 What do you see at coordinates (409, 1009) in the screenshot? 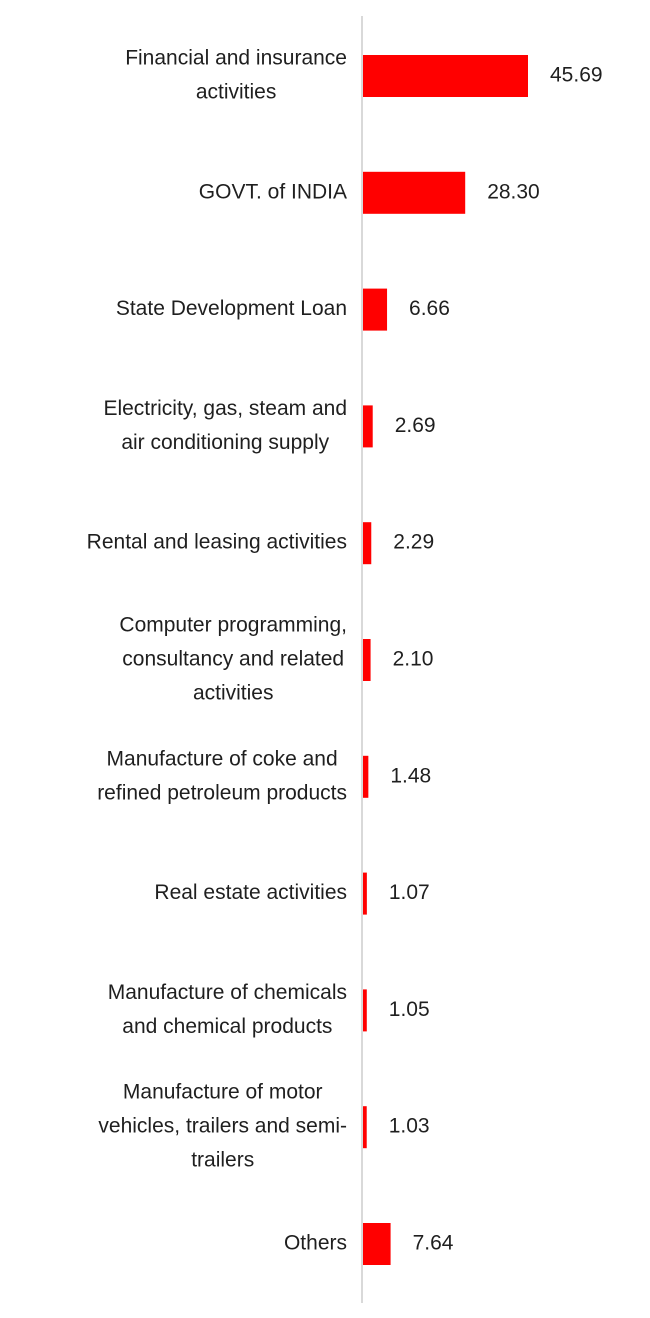
I see `data-label: 1.05` at bounding box center [409, 1009].